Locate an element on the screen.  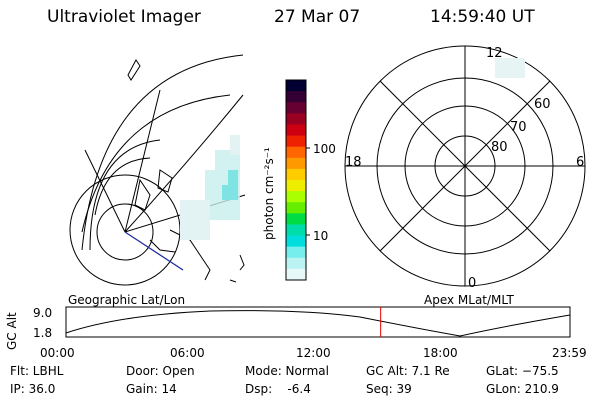
date-label: 27 Mar 07 is located at coordinates (317, 17).